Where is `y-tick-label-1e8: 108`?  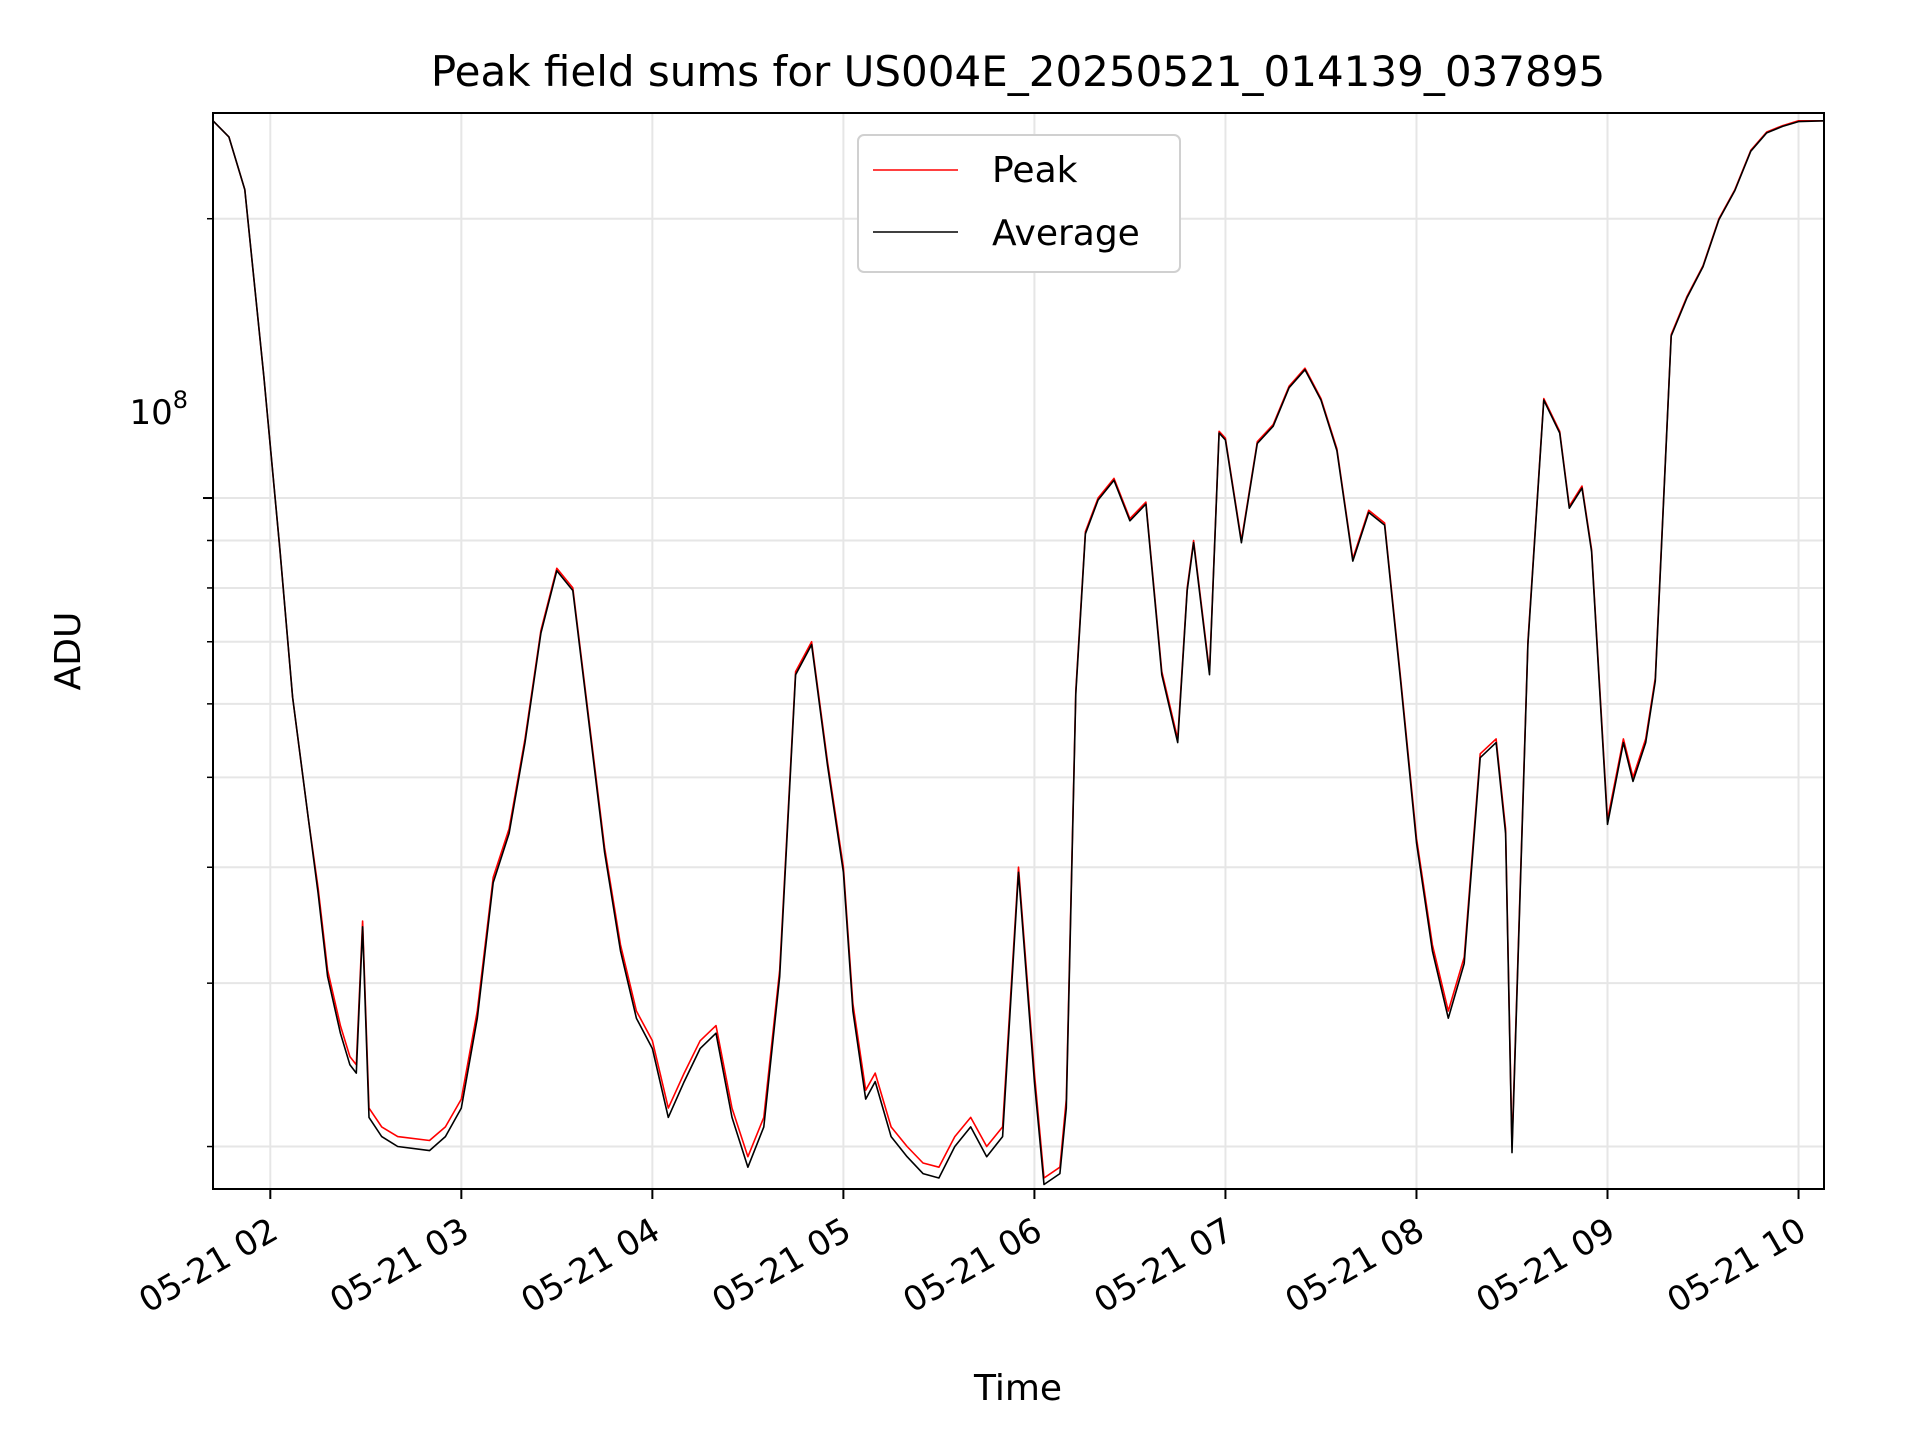 y-tick-label-1e8: 108 is located at coordinates (158, 409).